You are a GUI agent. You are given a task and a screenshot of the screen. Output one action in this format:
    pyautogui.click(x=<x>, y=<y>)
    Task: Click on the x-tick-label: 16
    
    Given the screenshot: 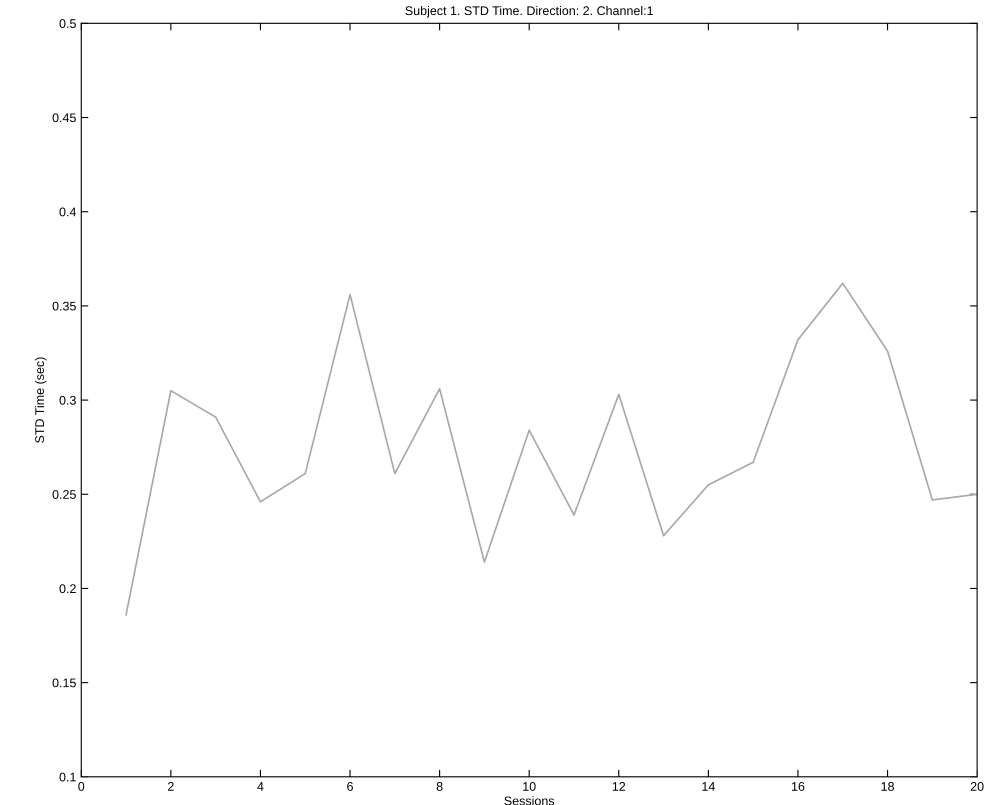 What is the action you would take?
    pyautogui.click(x=798, y=786)
    